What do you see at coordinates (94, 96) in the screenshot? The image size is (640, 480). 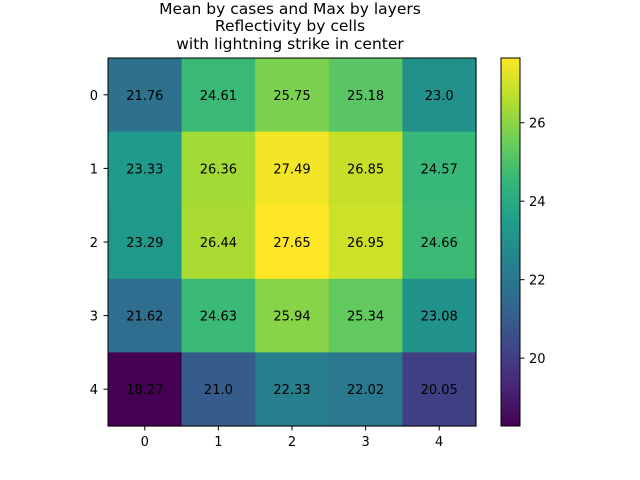 I see `y-tick-label: 0` at bounding box center [94, 96].